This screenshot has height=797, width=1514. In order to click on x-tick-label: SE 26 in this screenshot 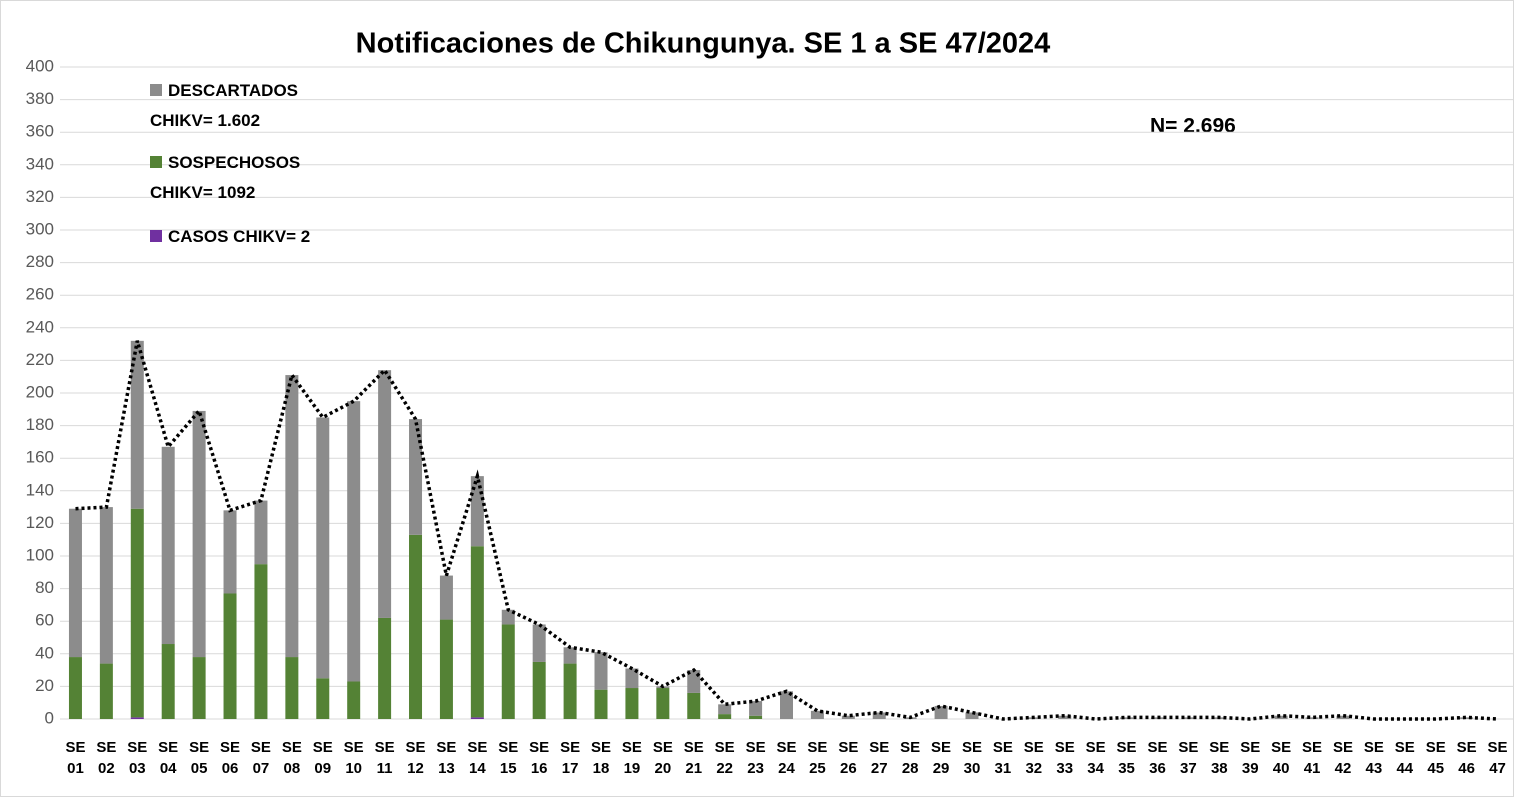, I will do `click(848, 758)`.